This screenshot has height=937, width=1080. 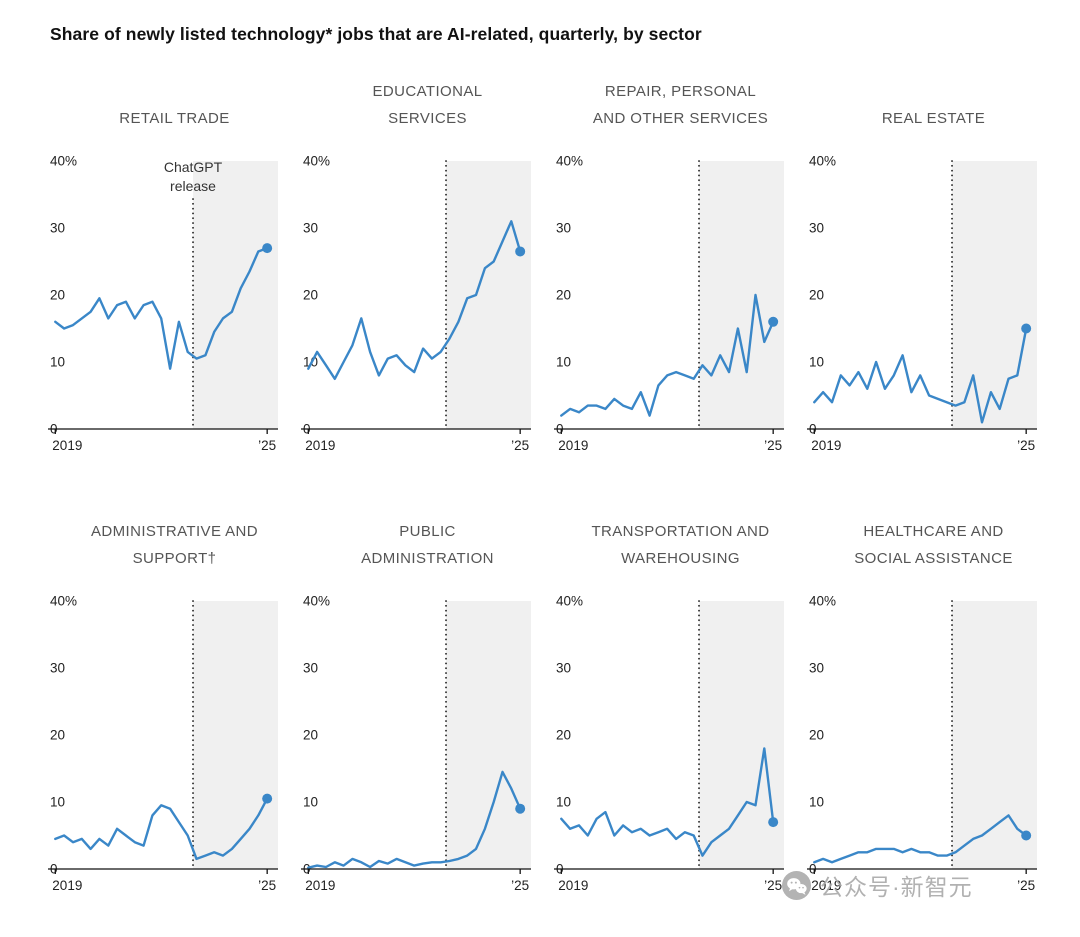 What do you see at coordinates (680, 105) in the screenshot?
I see `chart-title: REPAIR, PERSONAL AND OTHER SERVICES` at bounding box center [680, 105].